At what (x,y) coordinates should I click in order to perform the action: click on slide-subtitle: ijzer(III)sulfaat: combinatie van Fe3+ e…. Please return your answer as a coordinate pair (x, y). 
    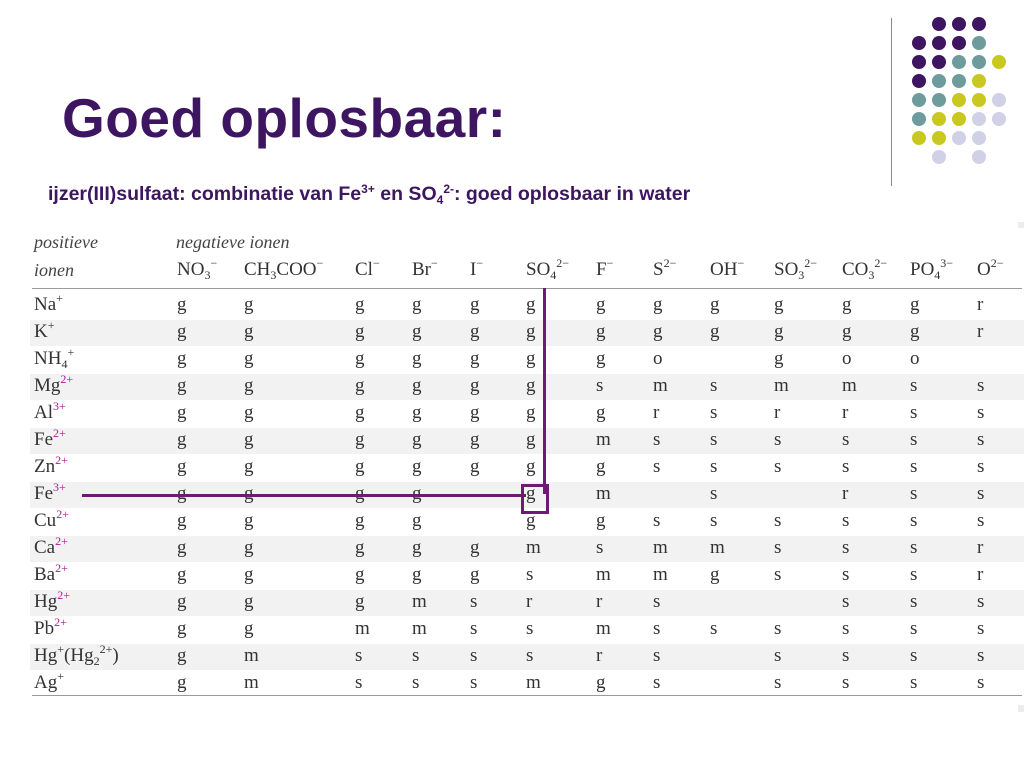
    Looking at the image, I should click on (369, 194).